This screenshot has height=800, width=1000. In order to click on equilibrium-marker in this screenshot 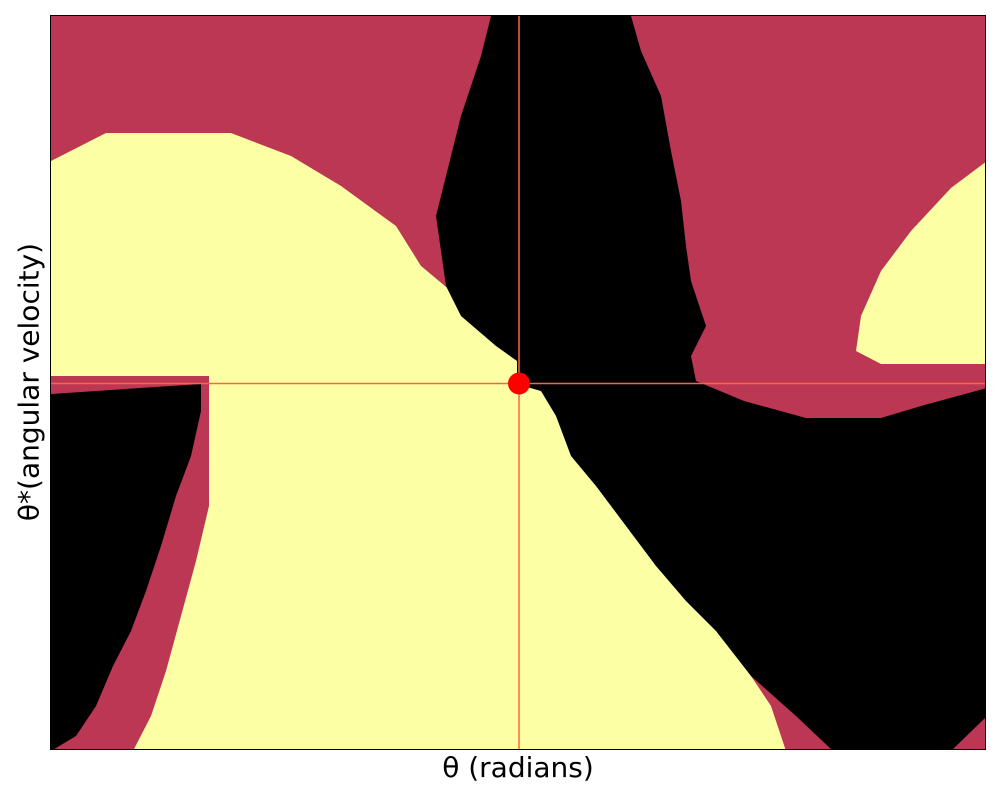, I will do `click(519, 383)`.